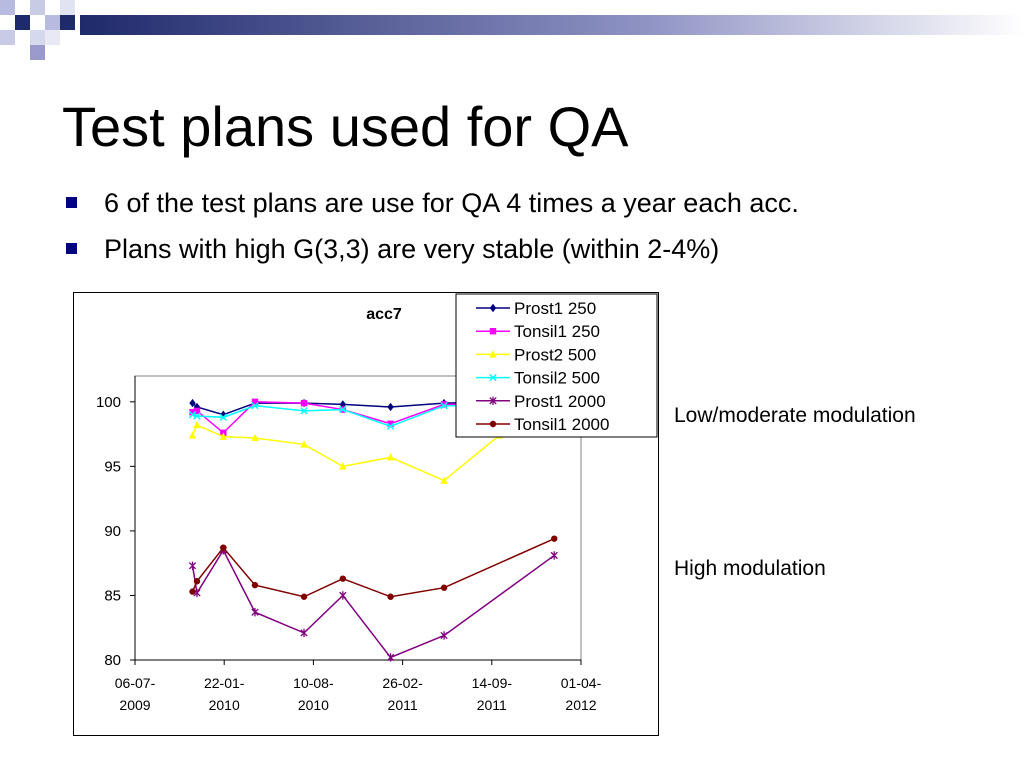  I want to click on header-decoration, so click(512, 30).